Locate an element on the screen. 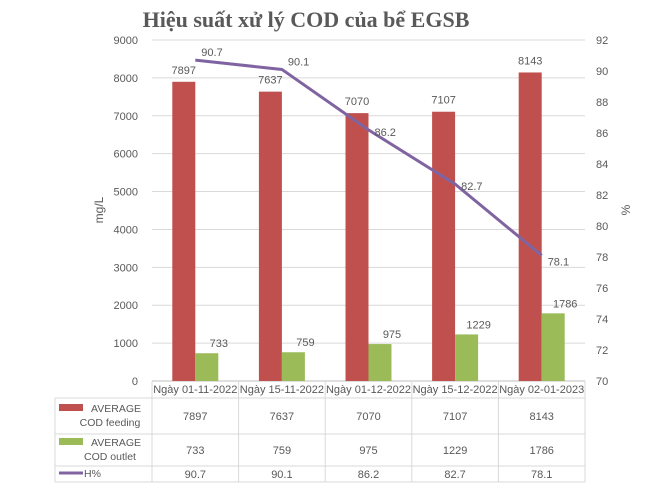 The height and width of the screenshot is (484, 650). y-axis-label: mg/L is located at coordinates (99, 209).